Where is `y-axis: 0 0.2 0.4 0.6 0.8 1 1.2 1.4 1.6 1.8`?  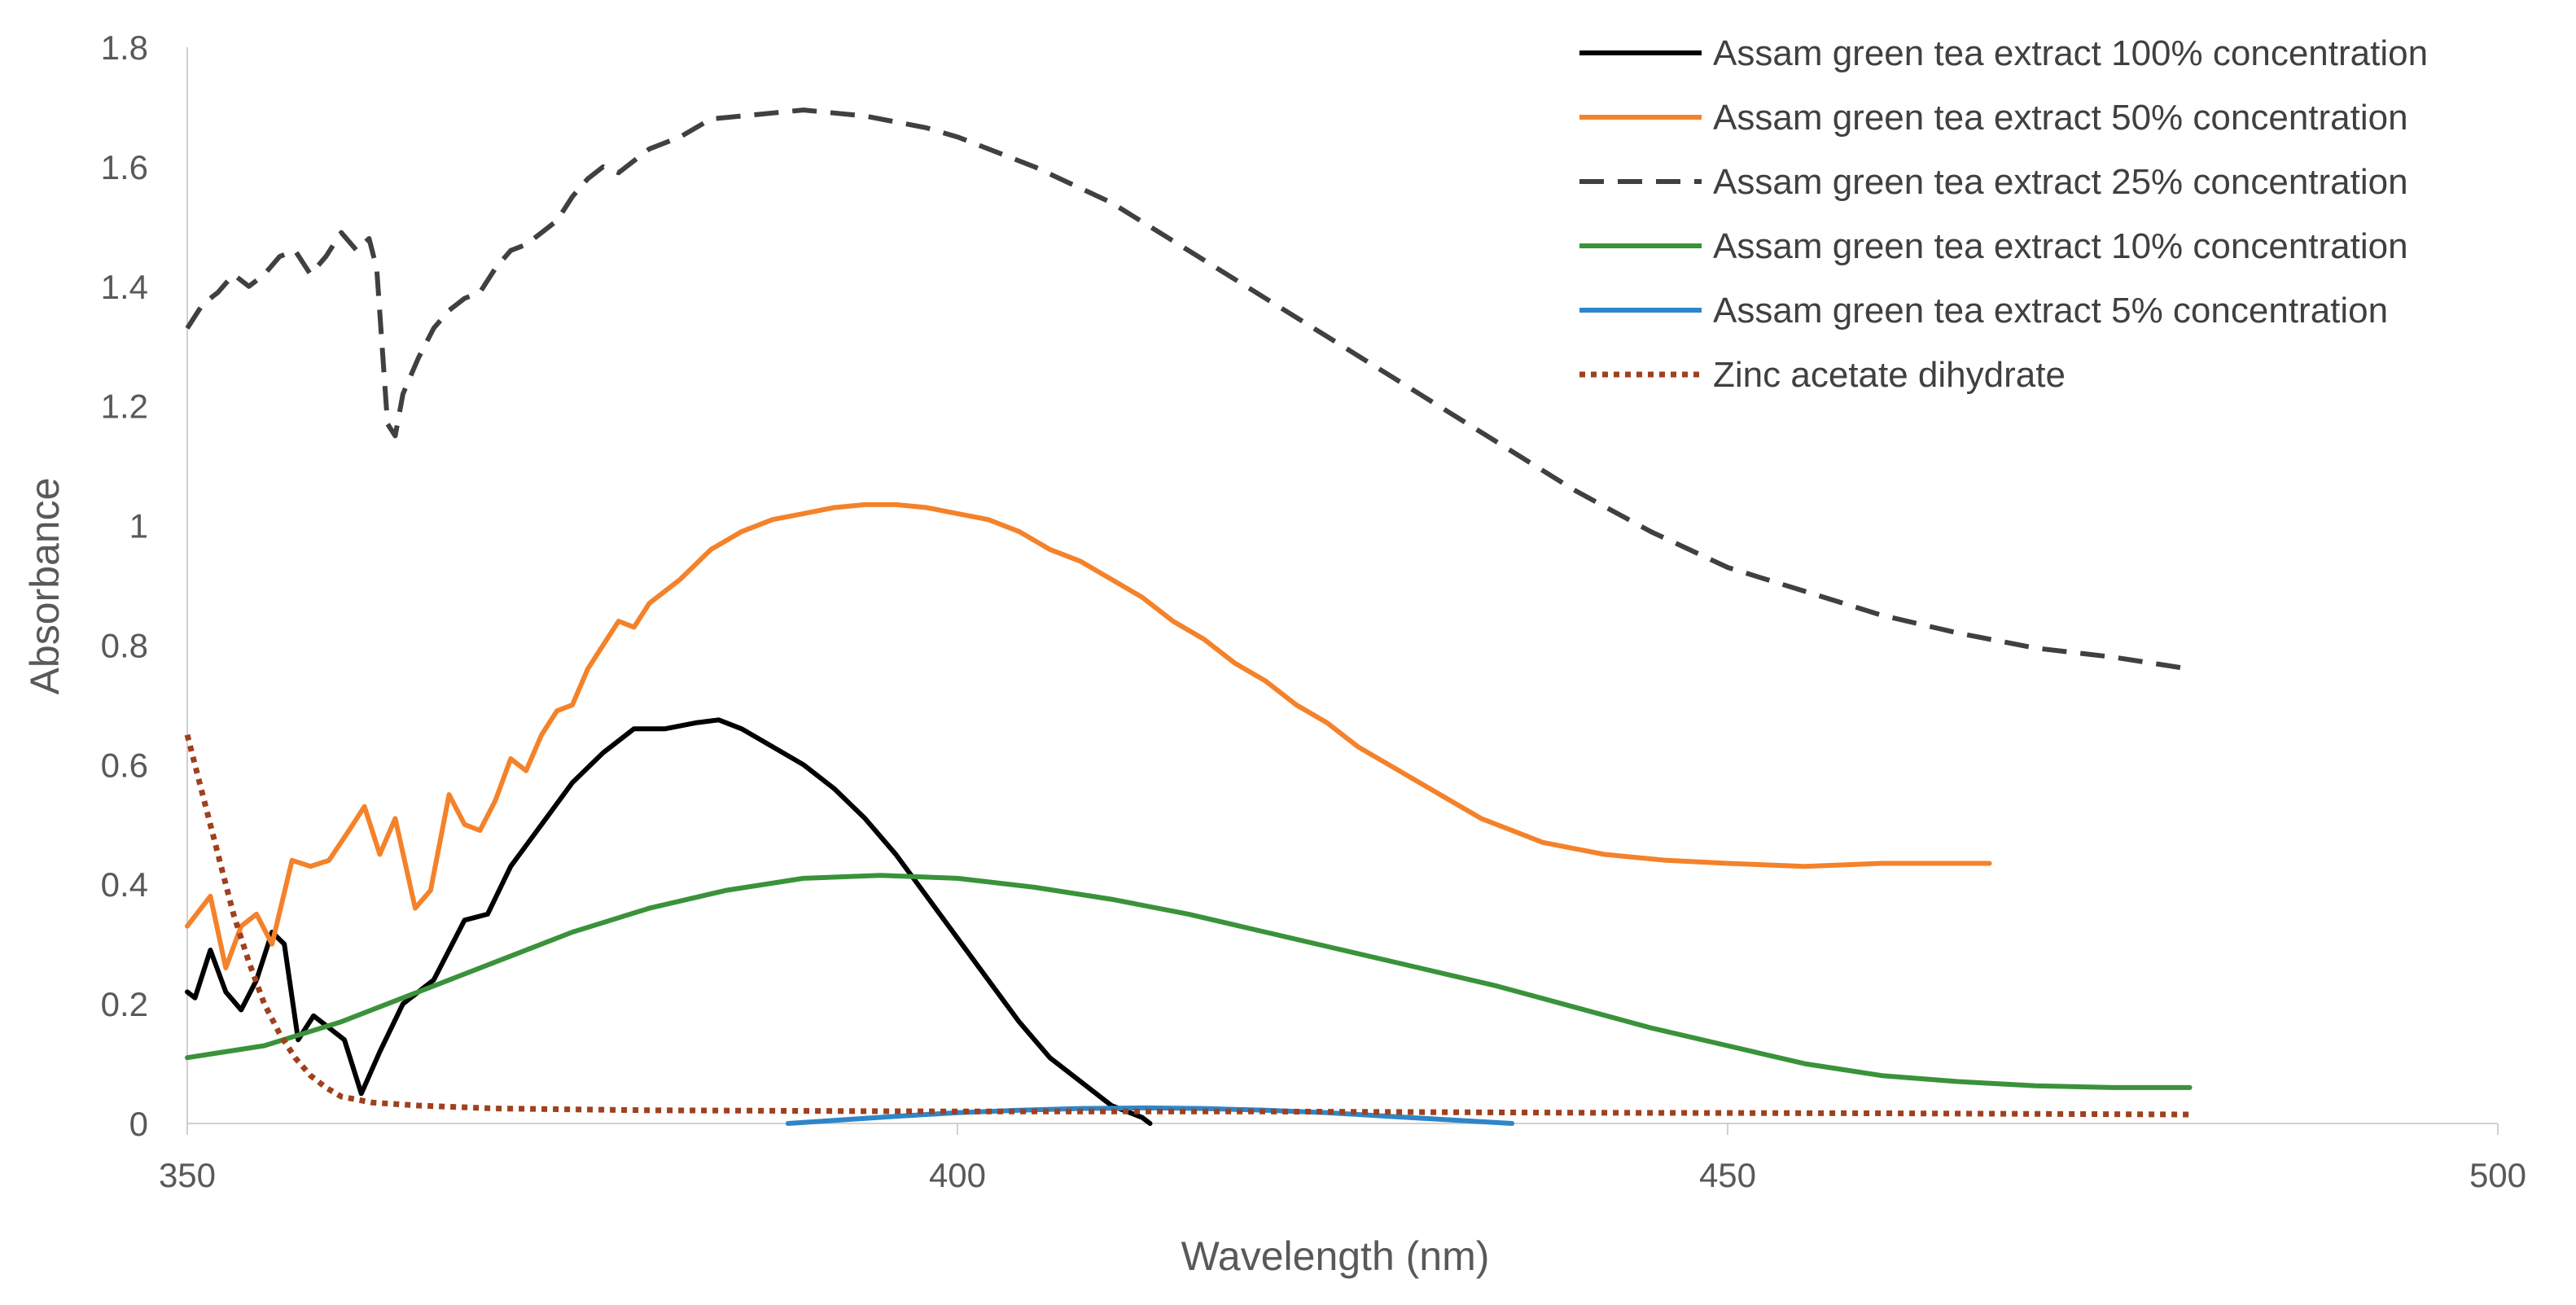 y-axis: 0 0.2 0.4 0.6 0.8 1 1.2 1.4 1.6 1.8 is located at coordinates (144, 585).